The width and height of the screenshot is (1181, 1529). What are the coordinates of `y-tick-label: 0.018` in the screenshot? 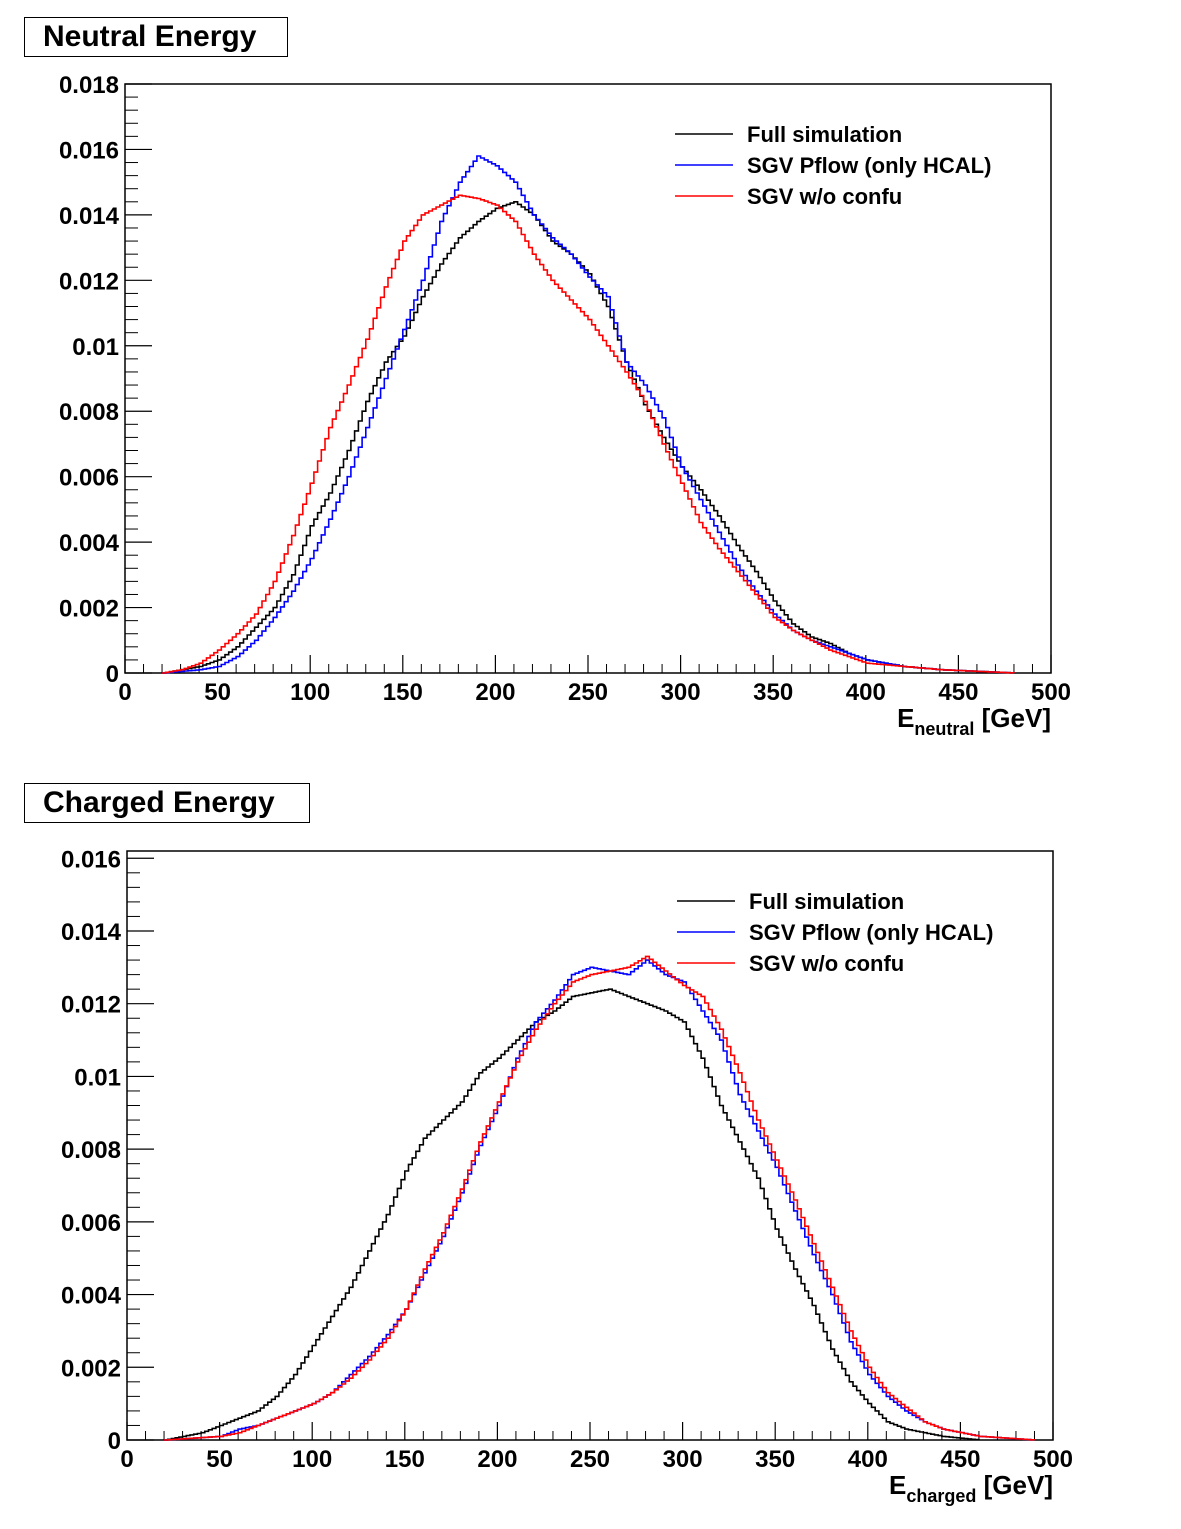 It's located at (89, 85).